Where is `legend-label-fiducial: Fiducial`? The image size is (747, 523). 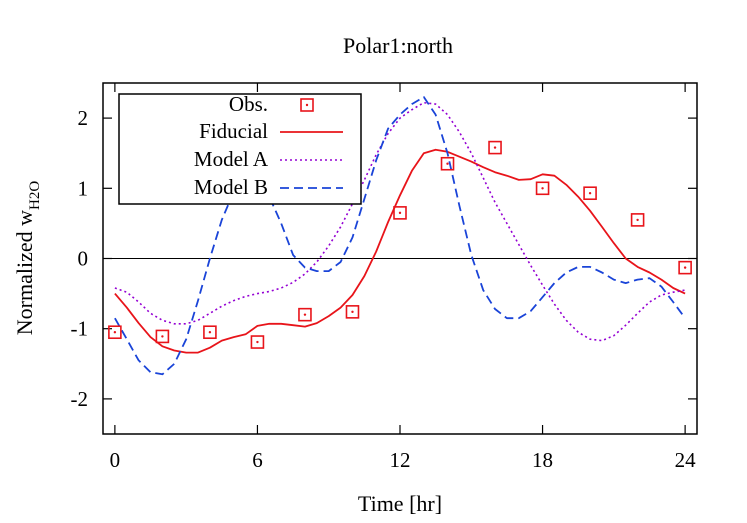 legend-label-fiducial: Fiducial is located at coordinates (233, 131).